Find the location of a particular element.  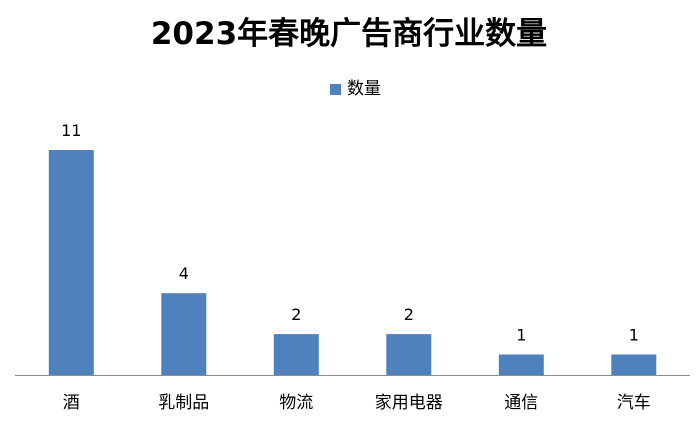

legend: 数量 is located at coordinates (355, 89).